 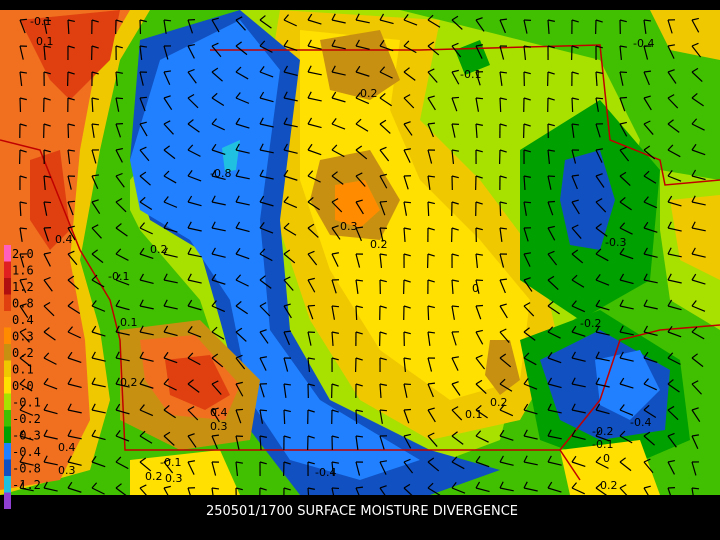 What do you see at coordinates (220, 173) in the screenshot?
I see `contour-label: -0.8` at bounding box center [220, 173].